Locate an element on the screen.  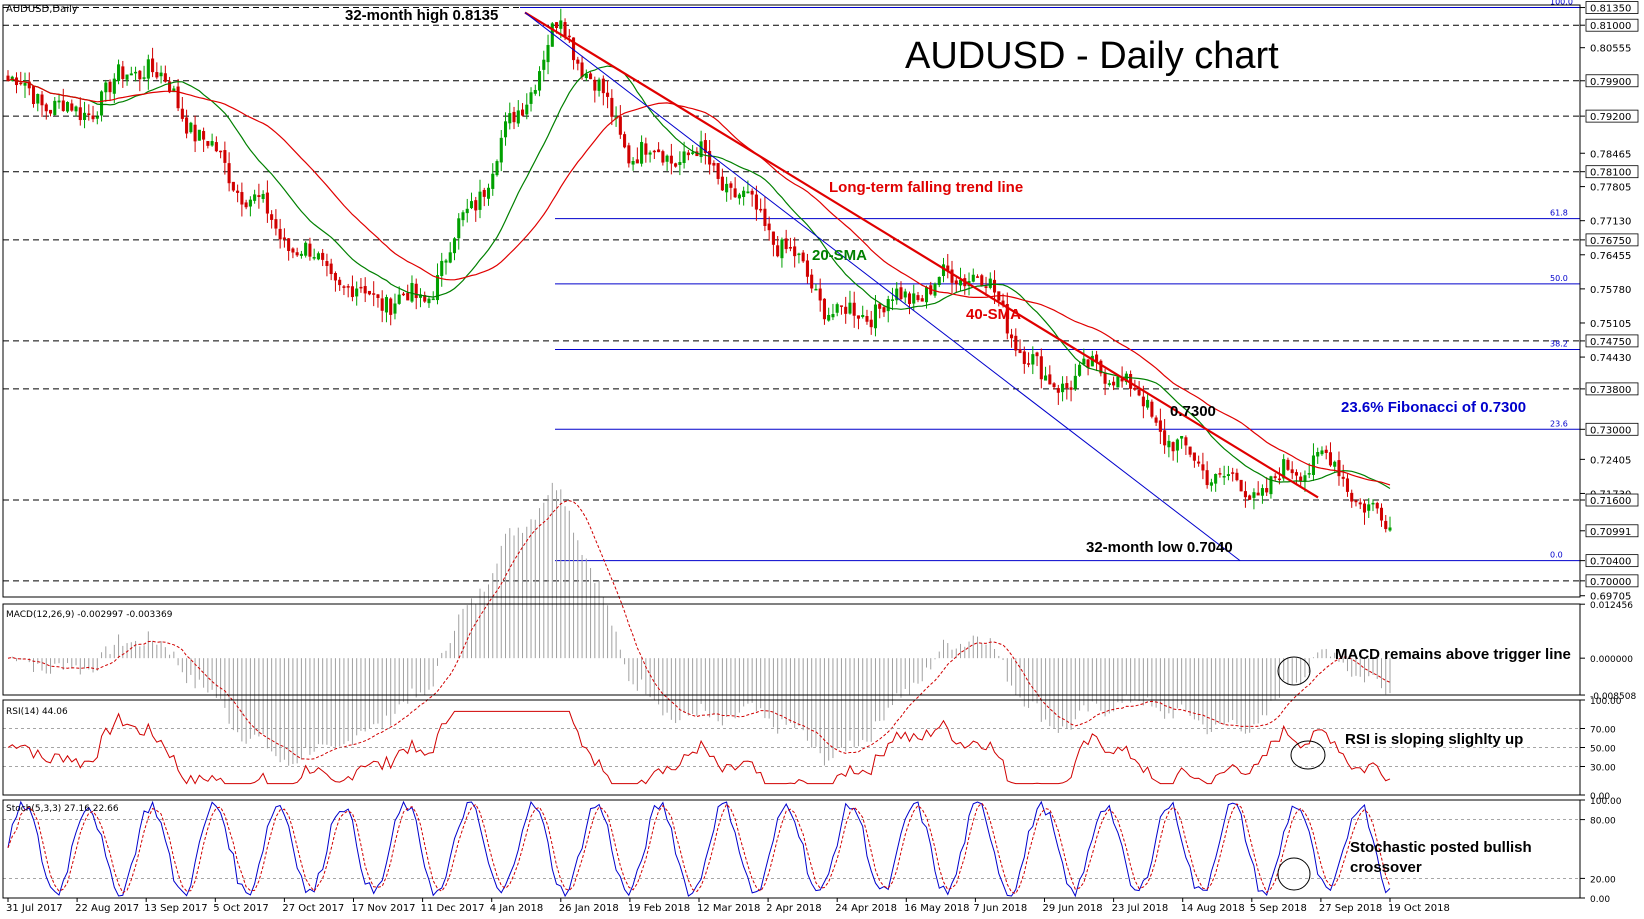
low-annotation: 32-month low 0.7040 is located at coordinates (1159, 547).